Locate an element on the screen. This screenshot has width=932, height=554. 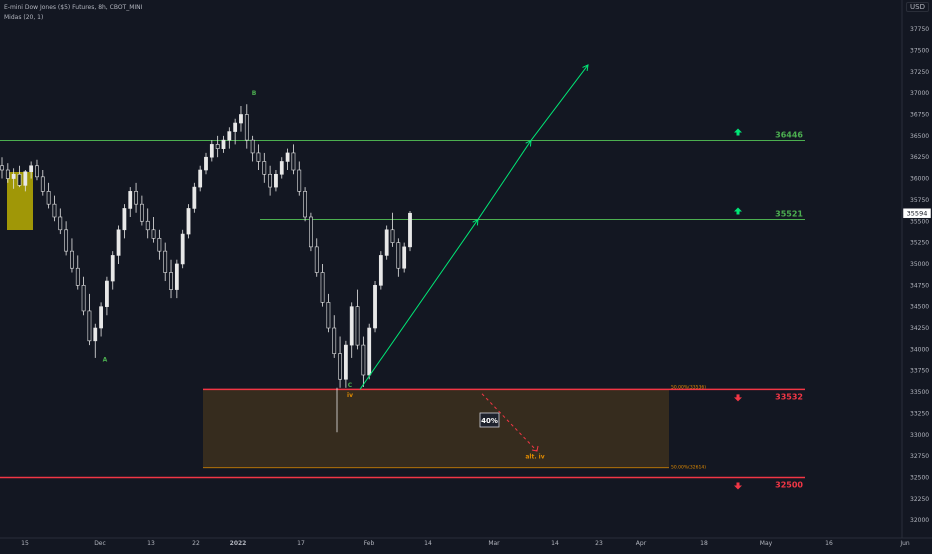
price-tick-label: 36750 is located at coordinates (919, 114).